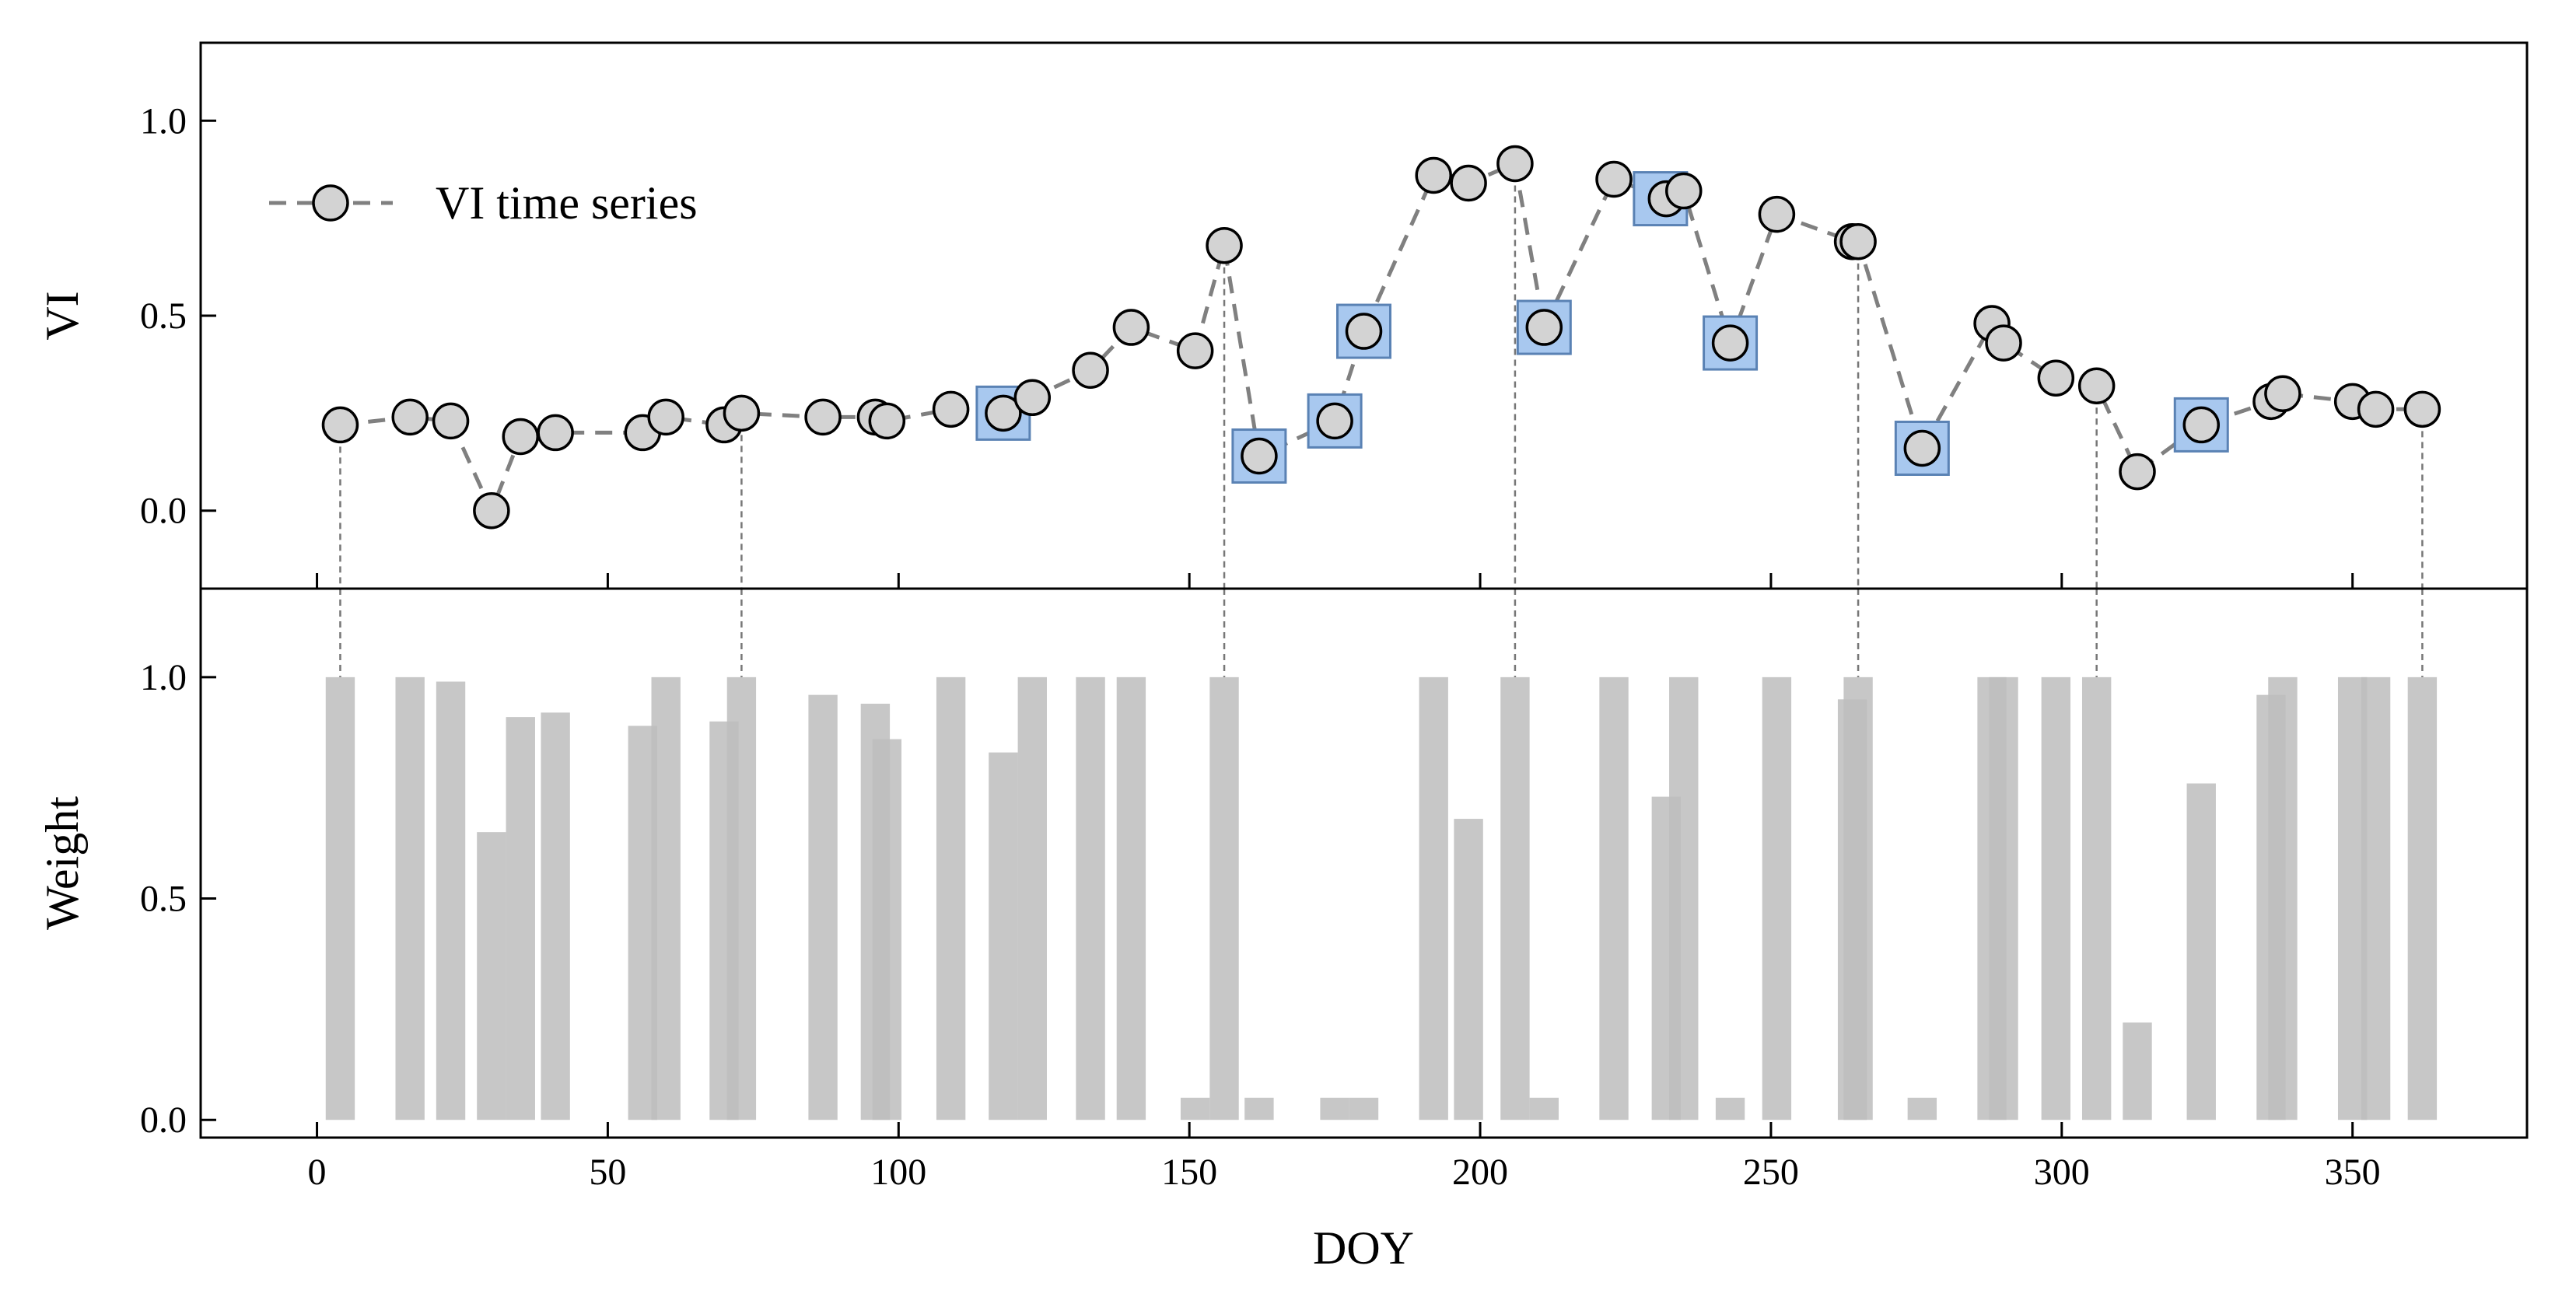 The height and width of the screenshot is (1290, 2576). What do you see at coordinates (317, 1172) in the screenshot?
I see `doy-x-tick-label: 0` at bounding box center [317, 1172].